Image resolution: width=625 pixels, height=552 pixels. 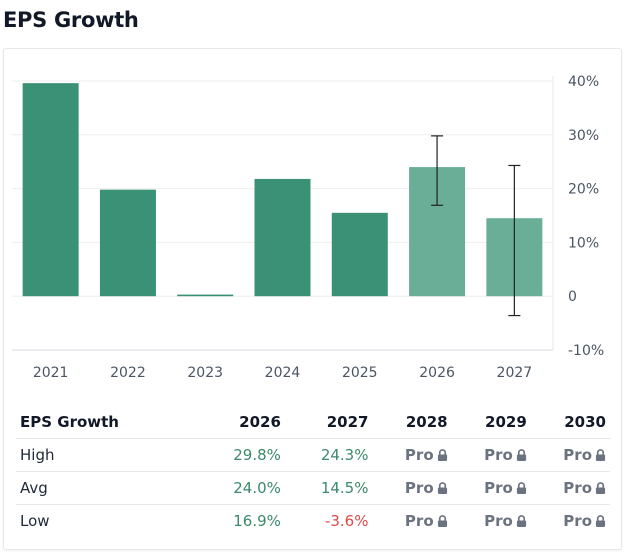 I want to click on row-label: Avg, so click(x=107, y=488).